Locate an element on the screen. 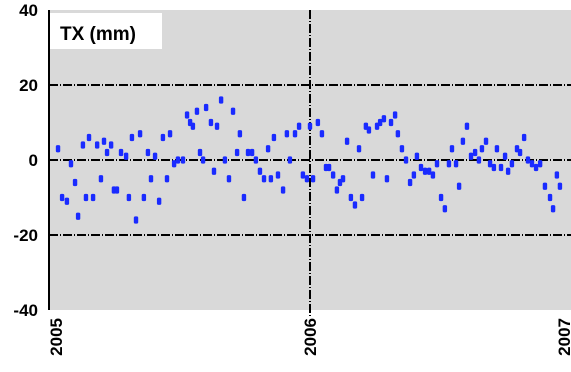 The image size is (571, 372). y-tick-label: 40 is located at coordinates (28, 10).